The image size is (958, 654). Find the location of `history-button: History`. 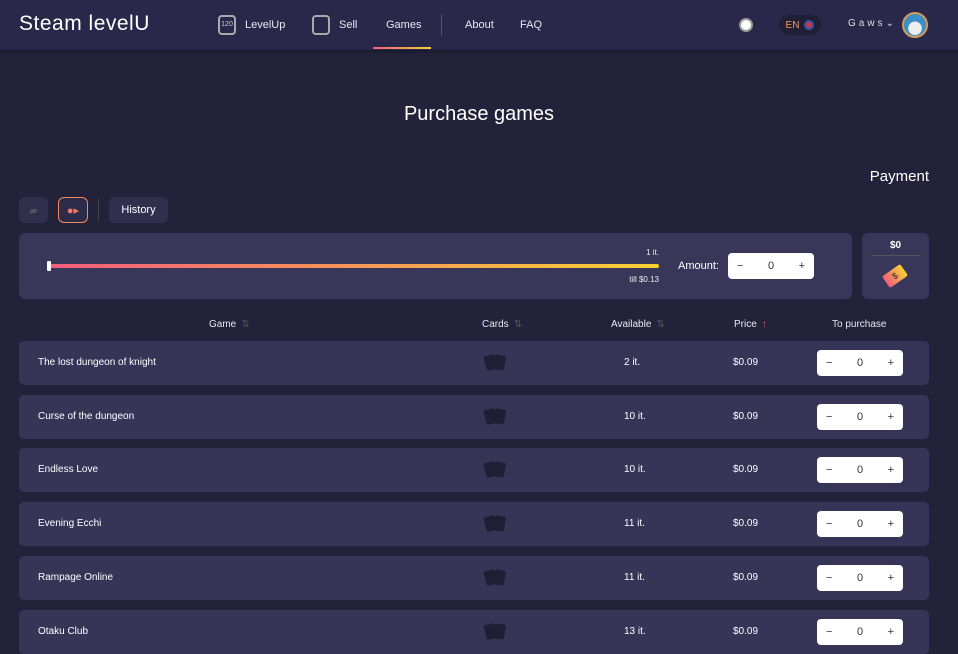

history-button: History is located at coordinates (138, 210).